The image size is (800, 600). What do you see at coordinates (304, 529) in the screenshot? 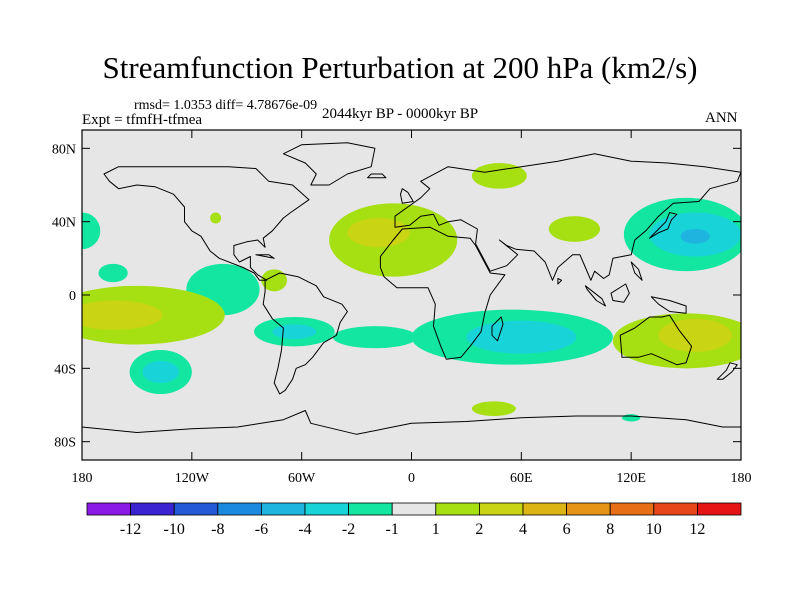
I see `colorbar-label: -4` at bounding box center [304, 529].